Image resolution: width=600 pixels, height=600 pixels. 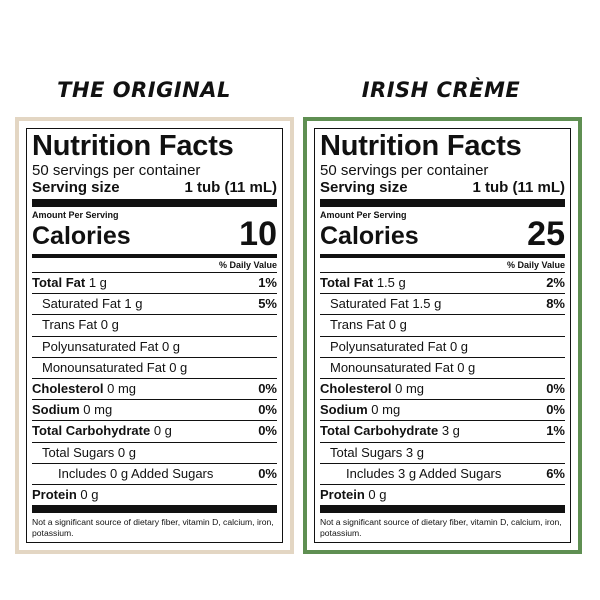 What do you see at coordinates (424, 473) in the screenshot?
I see `nutrient-label: Includes 3 g Added Sugars` at bounding box center [424, 473].